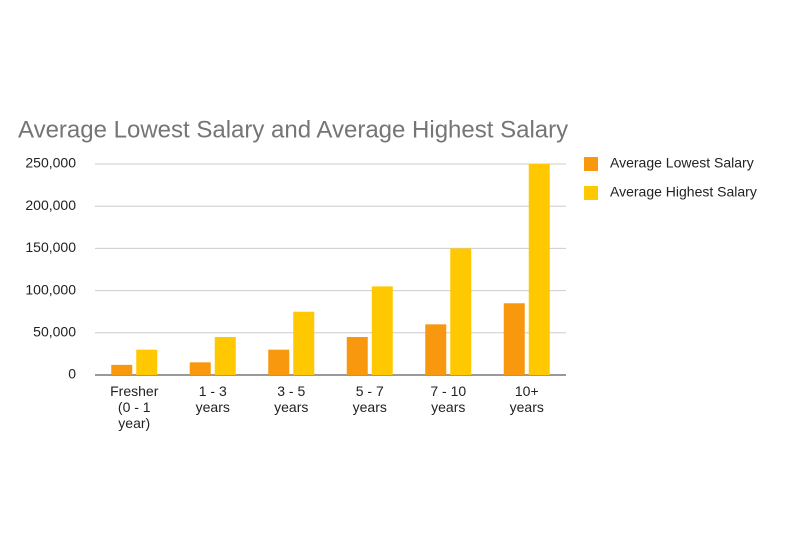 The width and height of the screenshot is (800, 550). Describe the element at coordinates (50, 163) in the screenshot. I see `y-tick-label: 250,000` at that location.